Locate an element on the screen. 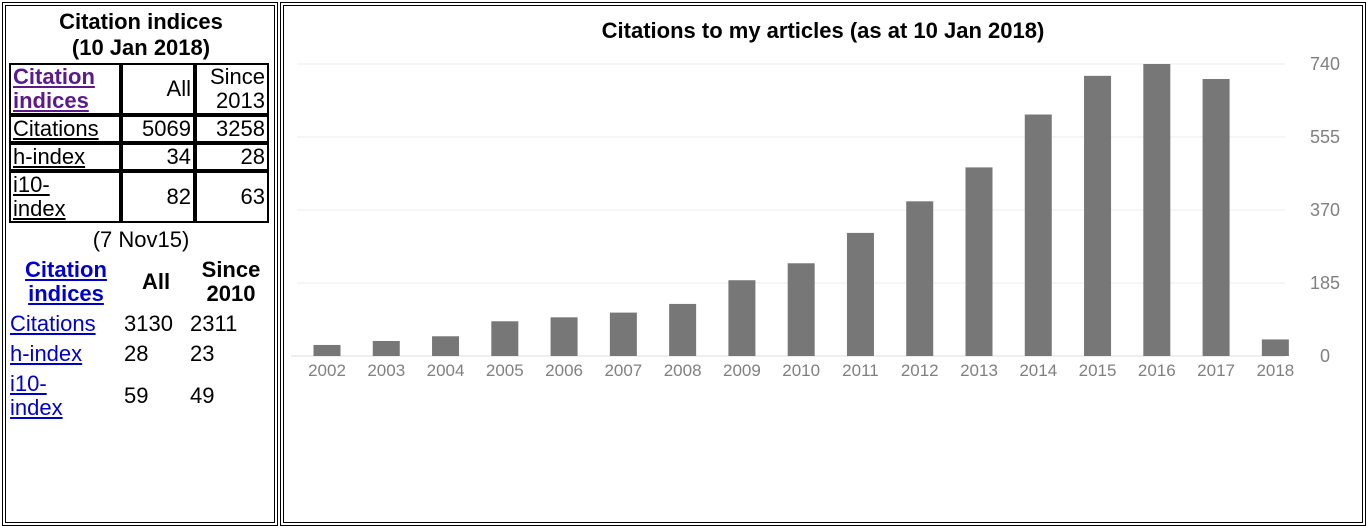 The height and width of the screenshot is (528, 1368). x-tick-label: 2002 is located at coordinates (327, 370).